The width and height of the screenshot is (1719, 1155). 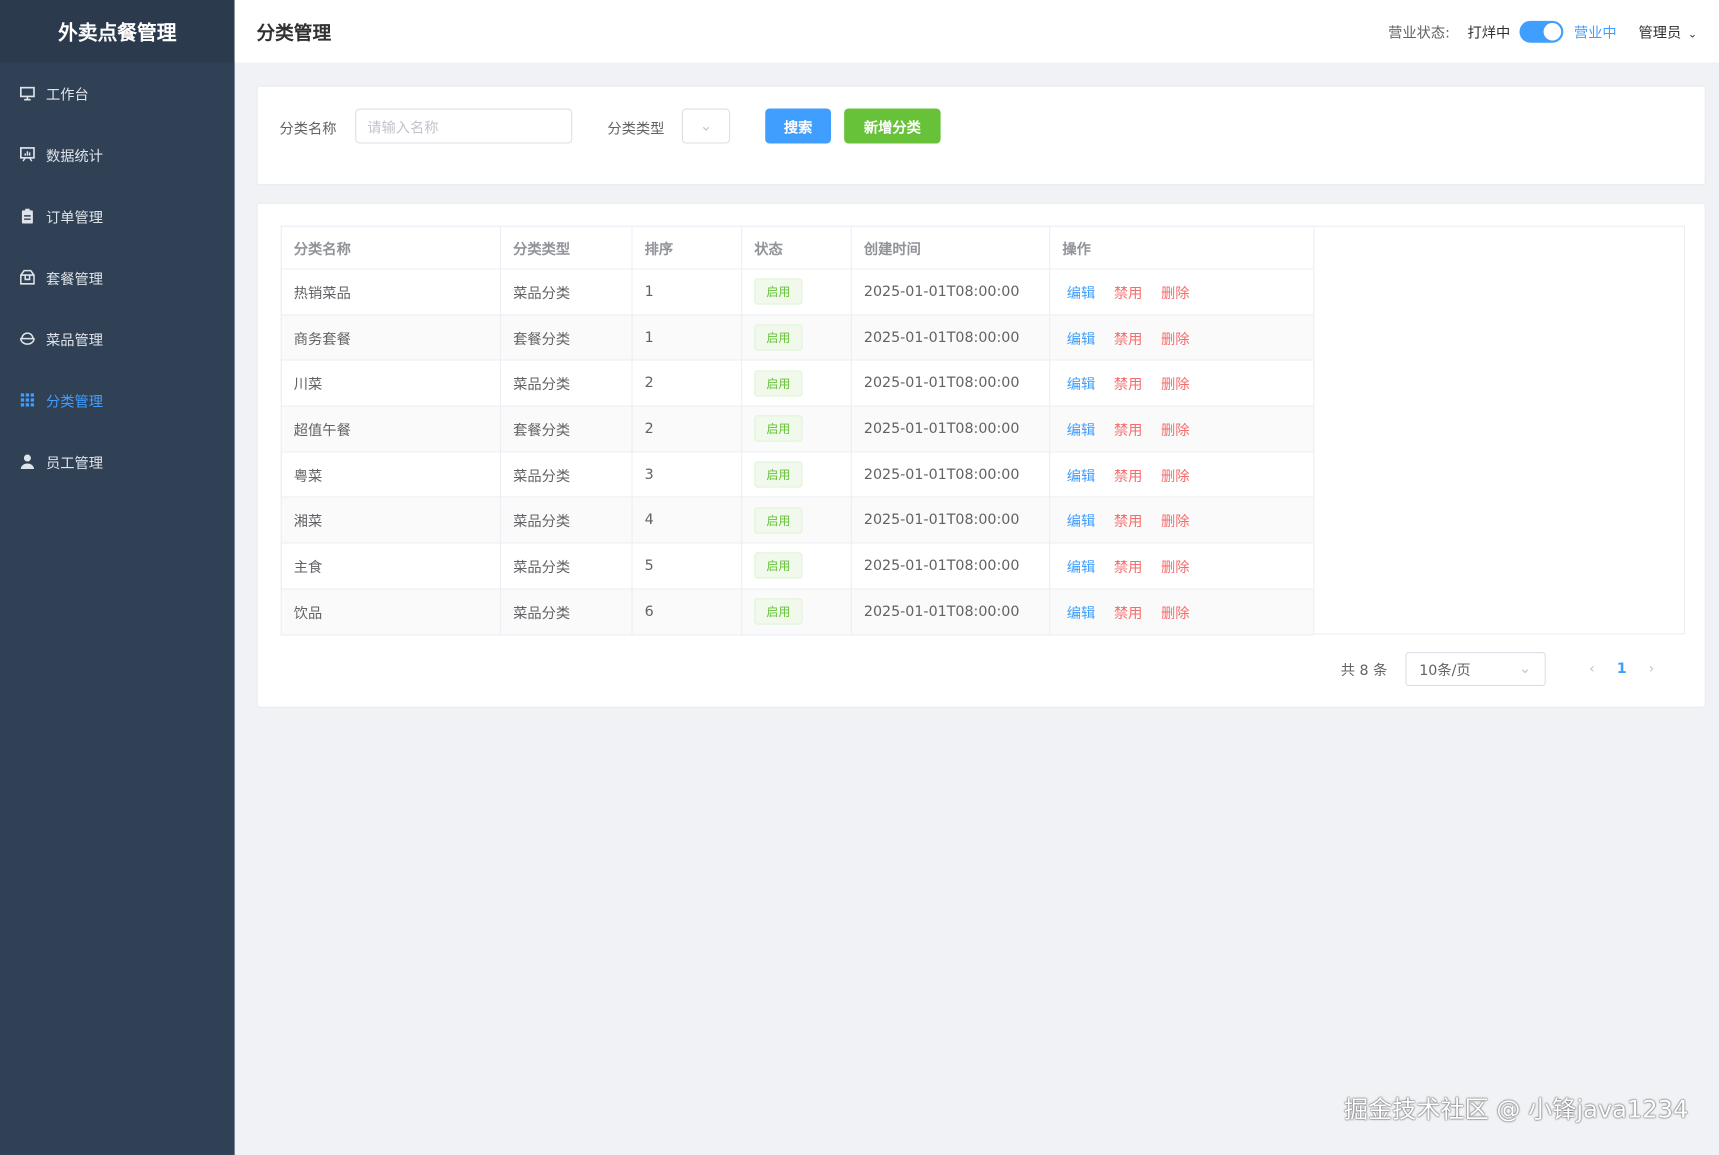 What do you see at coordinates (798, 126) in the screenshot?
I see `search-button: 搜索` at bounding box center [798, 126].